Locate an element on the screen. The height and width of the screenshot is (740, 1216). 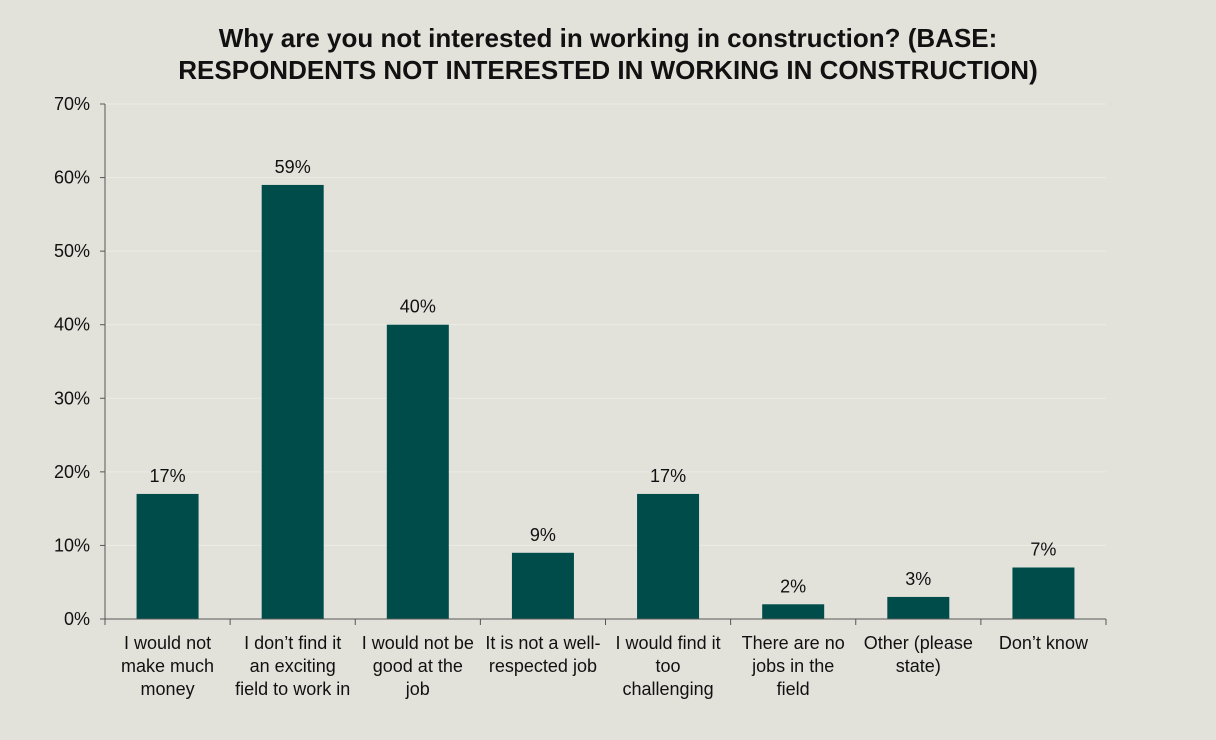
x-category-label-line: jobs in the is located at coordinates (792, 666).